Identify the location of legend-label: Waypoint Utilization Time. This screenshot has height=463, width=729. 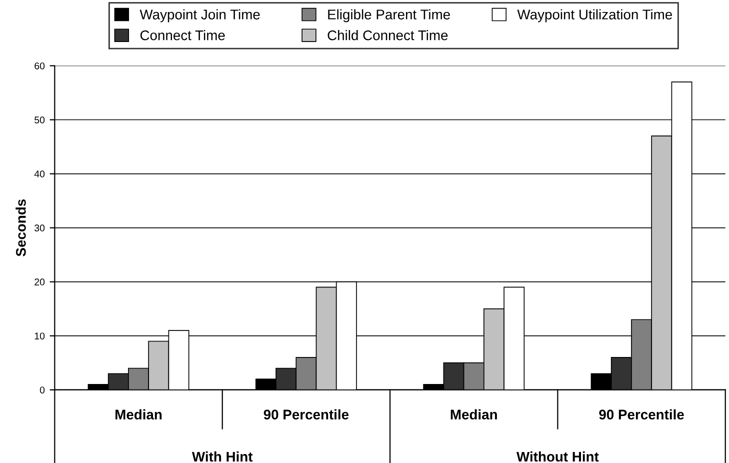
(594, 15).